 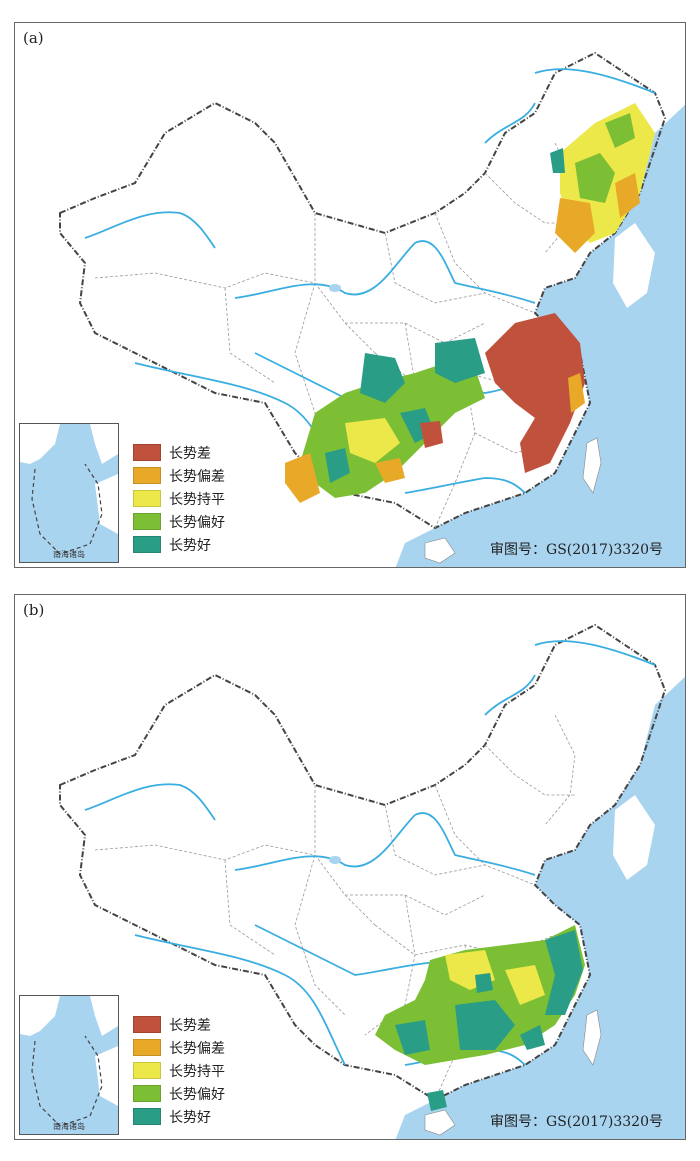 I want to click on panel-label: (b), so click(x=34, y=610).